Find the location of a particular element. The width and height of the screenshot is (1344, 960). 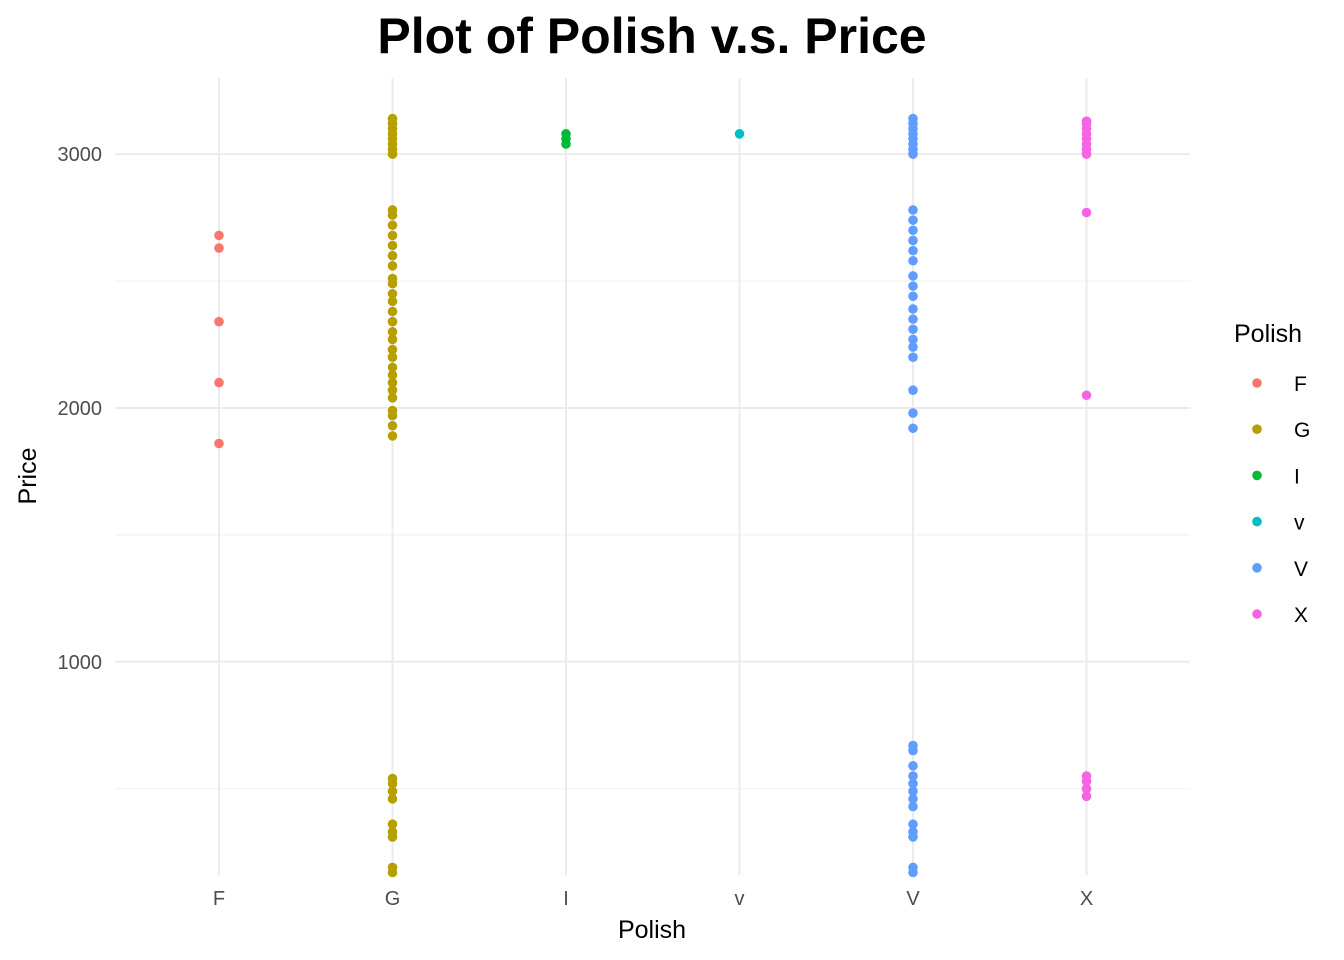

series-I is located at coordinates (566, 139).